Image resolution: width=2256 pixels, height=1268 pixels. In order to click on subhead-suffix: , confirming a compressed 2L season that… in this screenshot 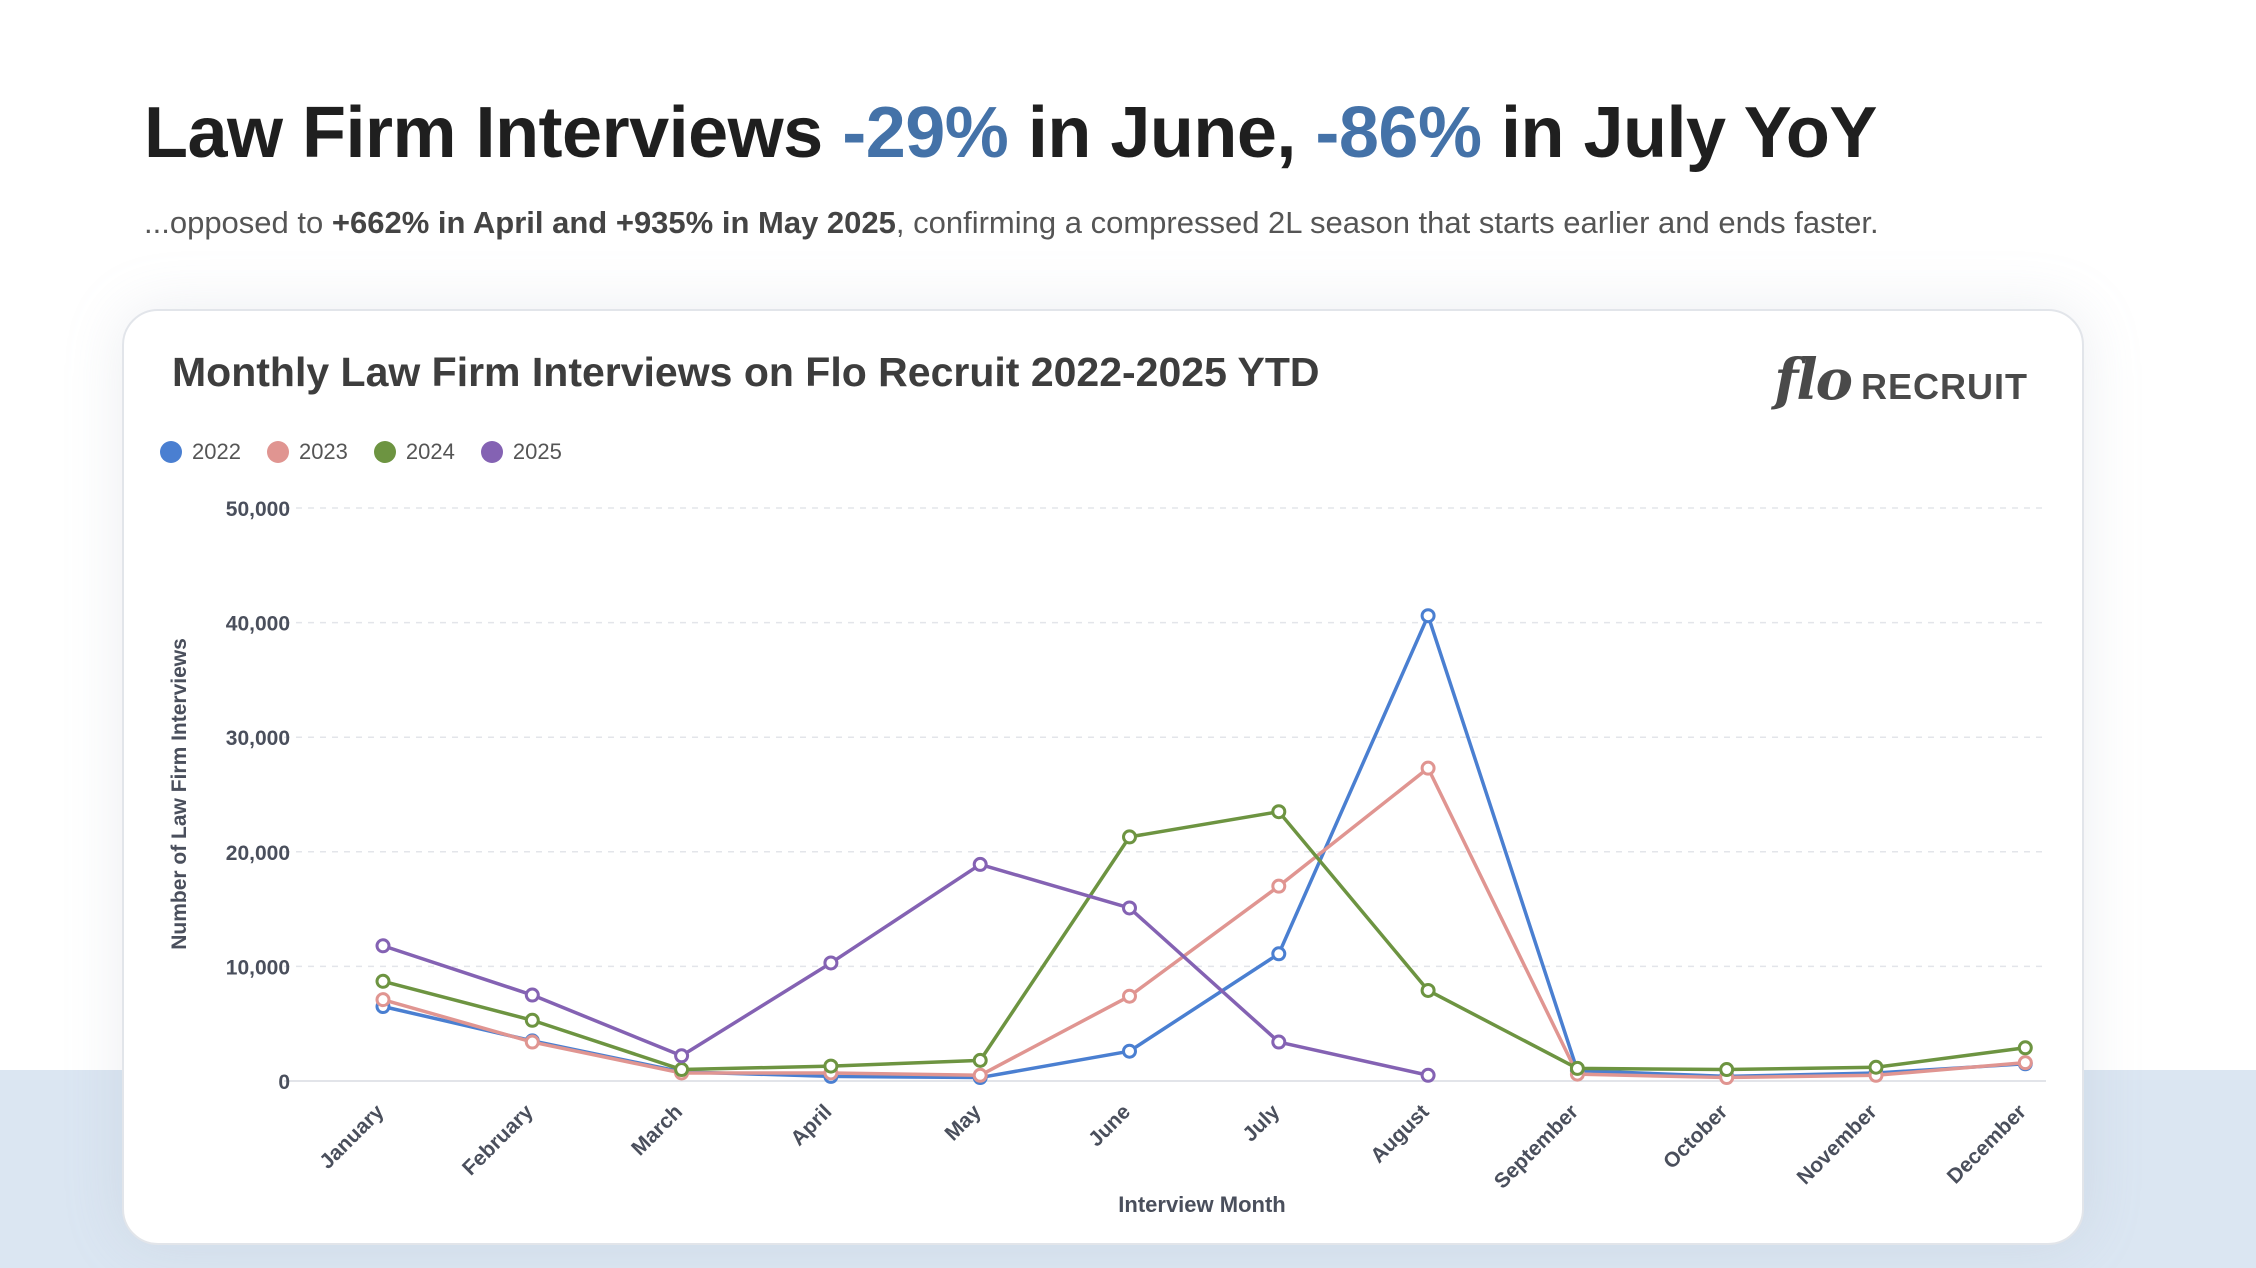, I will do `click(1387, 222)`.